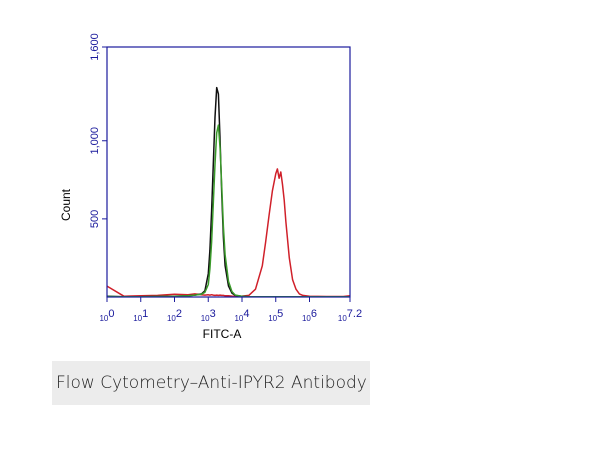  Describe the element at coordinates (145, 314) in the screenshot. I see `x-tick-exponent: 1` at that location.